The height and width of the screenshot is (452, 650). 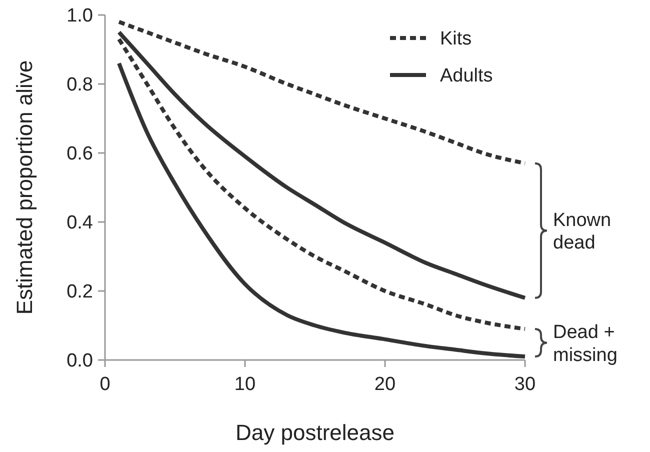 I want to click on x-tick-label: 10, so click(x=245, y=384).